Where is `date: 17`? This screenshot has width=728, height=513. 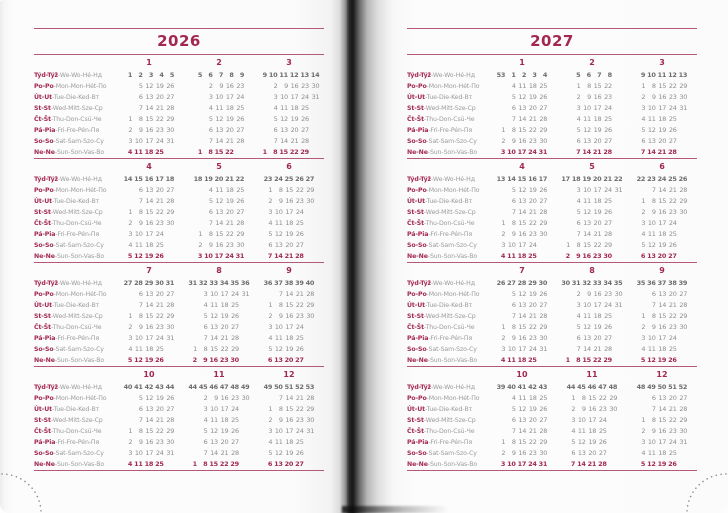
date: 17 is located at coordinates (662, 108).